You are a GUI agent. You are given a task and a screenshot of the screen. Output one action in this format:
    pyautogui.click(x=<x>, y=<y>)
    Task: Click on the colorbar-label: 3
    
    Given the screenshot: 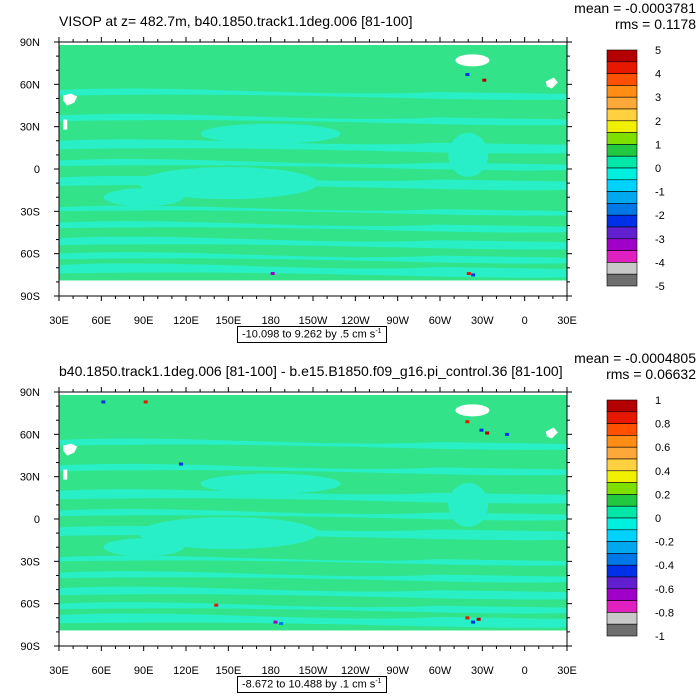 What is the action you would take?
    pyautogui.click(x=658, y=98)
    